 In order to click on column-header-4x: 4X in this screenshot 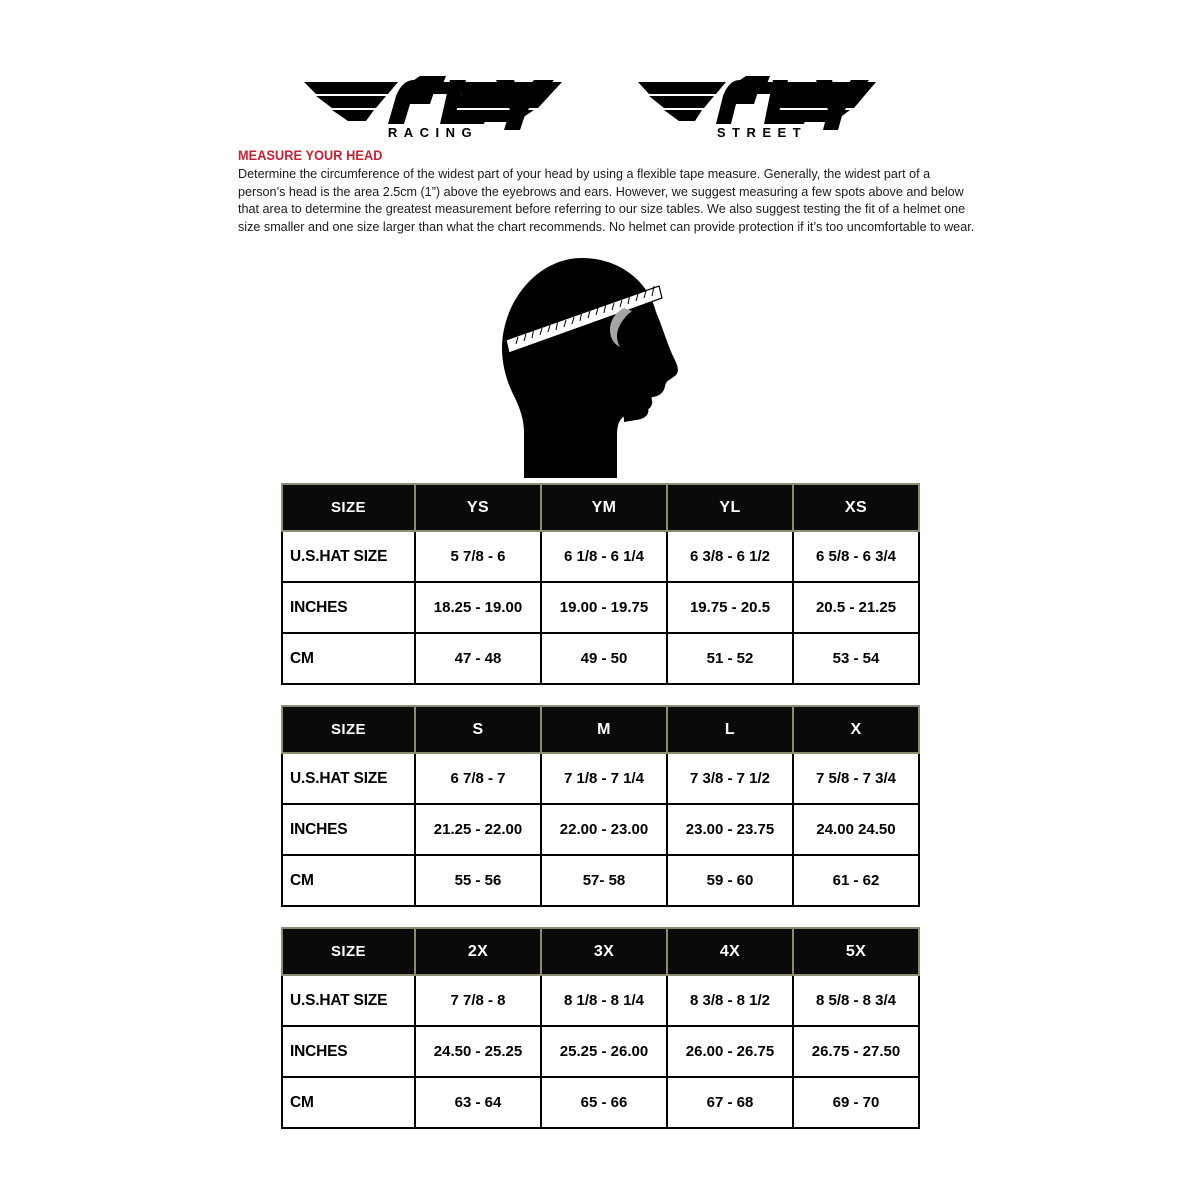, I will do `click(730, 951)`.